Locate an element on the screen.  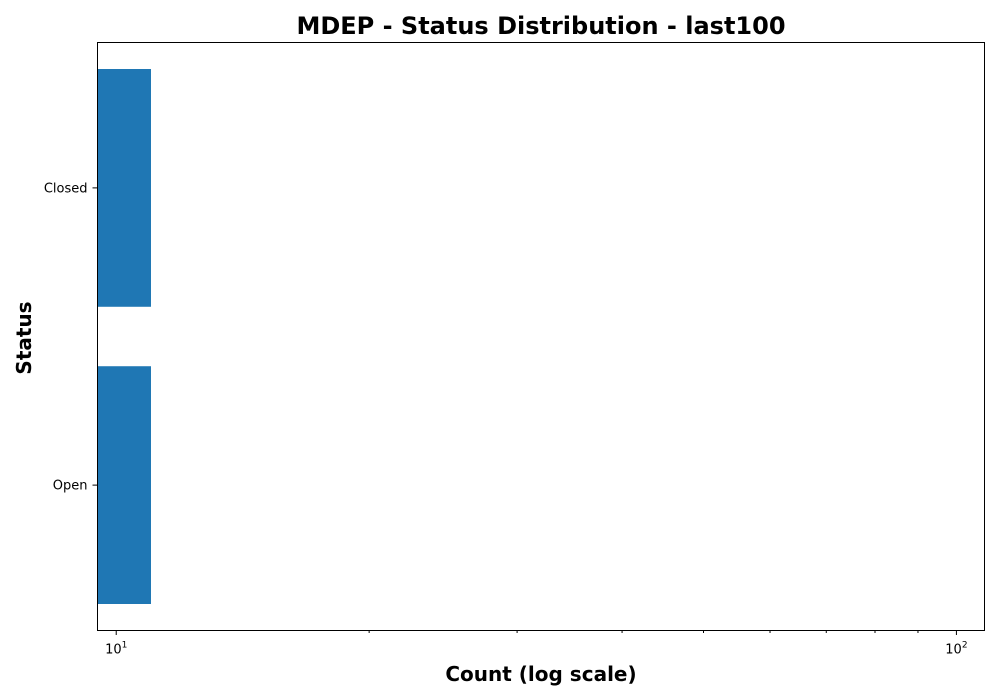
chart-title: MDEP - Status Distribution - last100 is located at coordinates (540, 26).